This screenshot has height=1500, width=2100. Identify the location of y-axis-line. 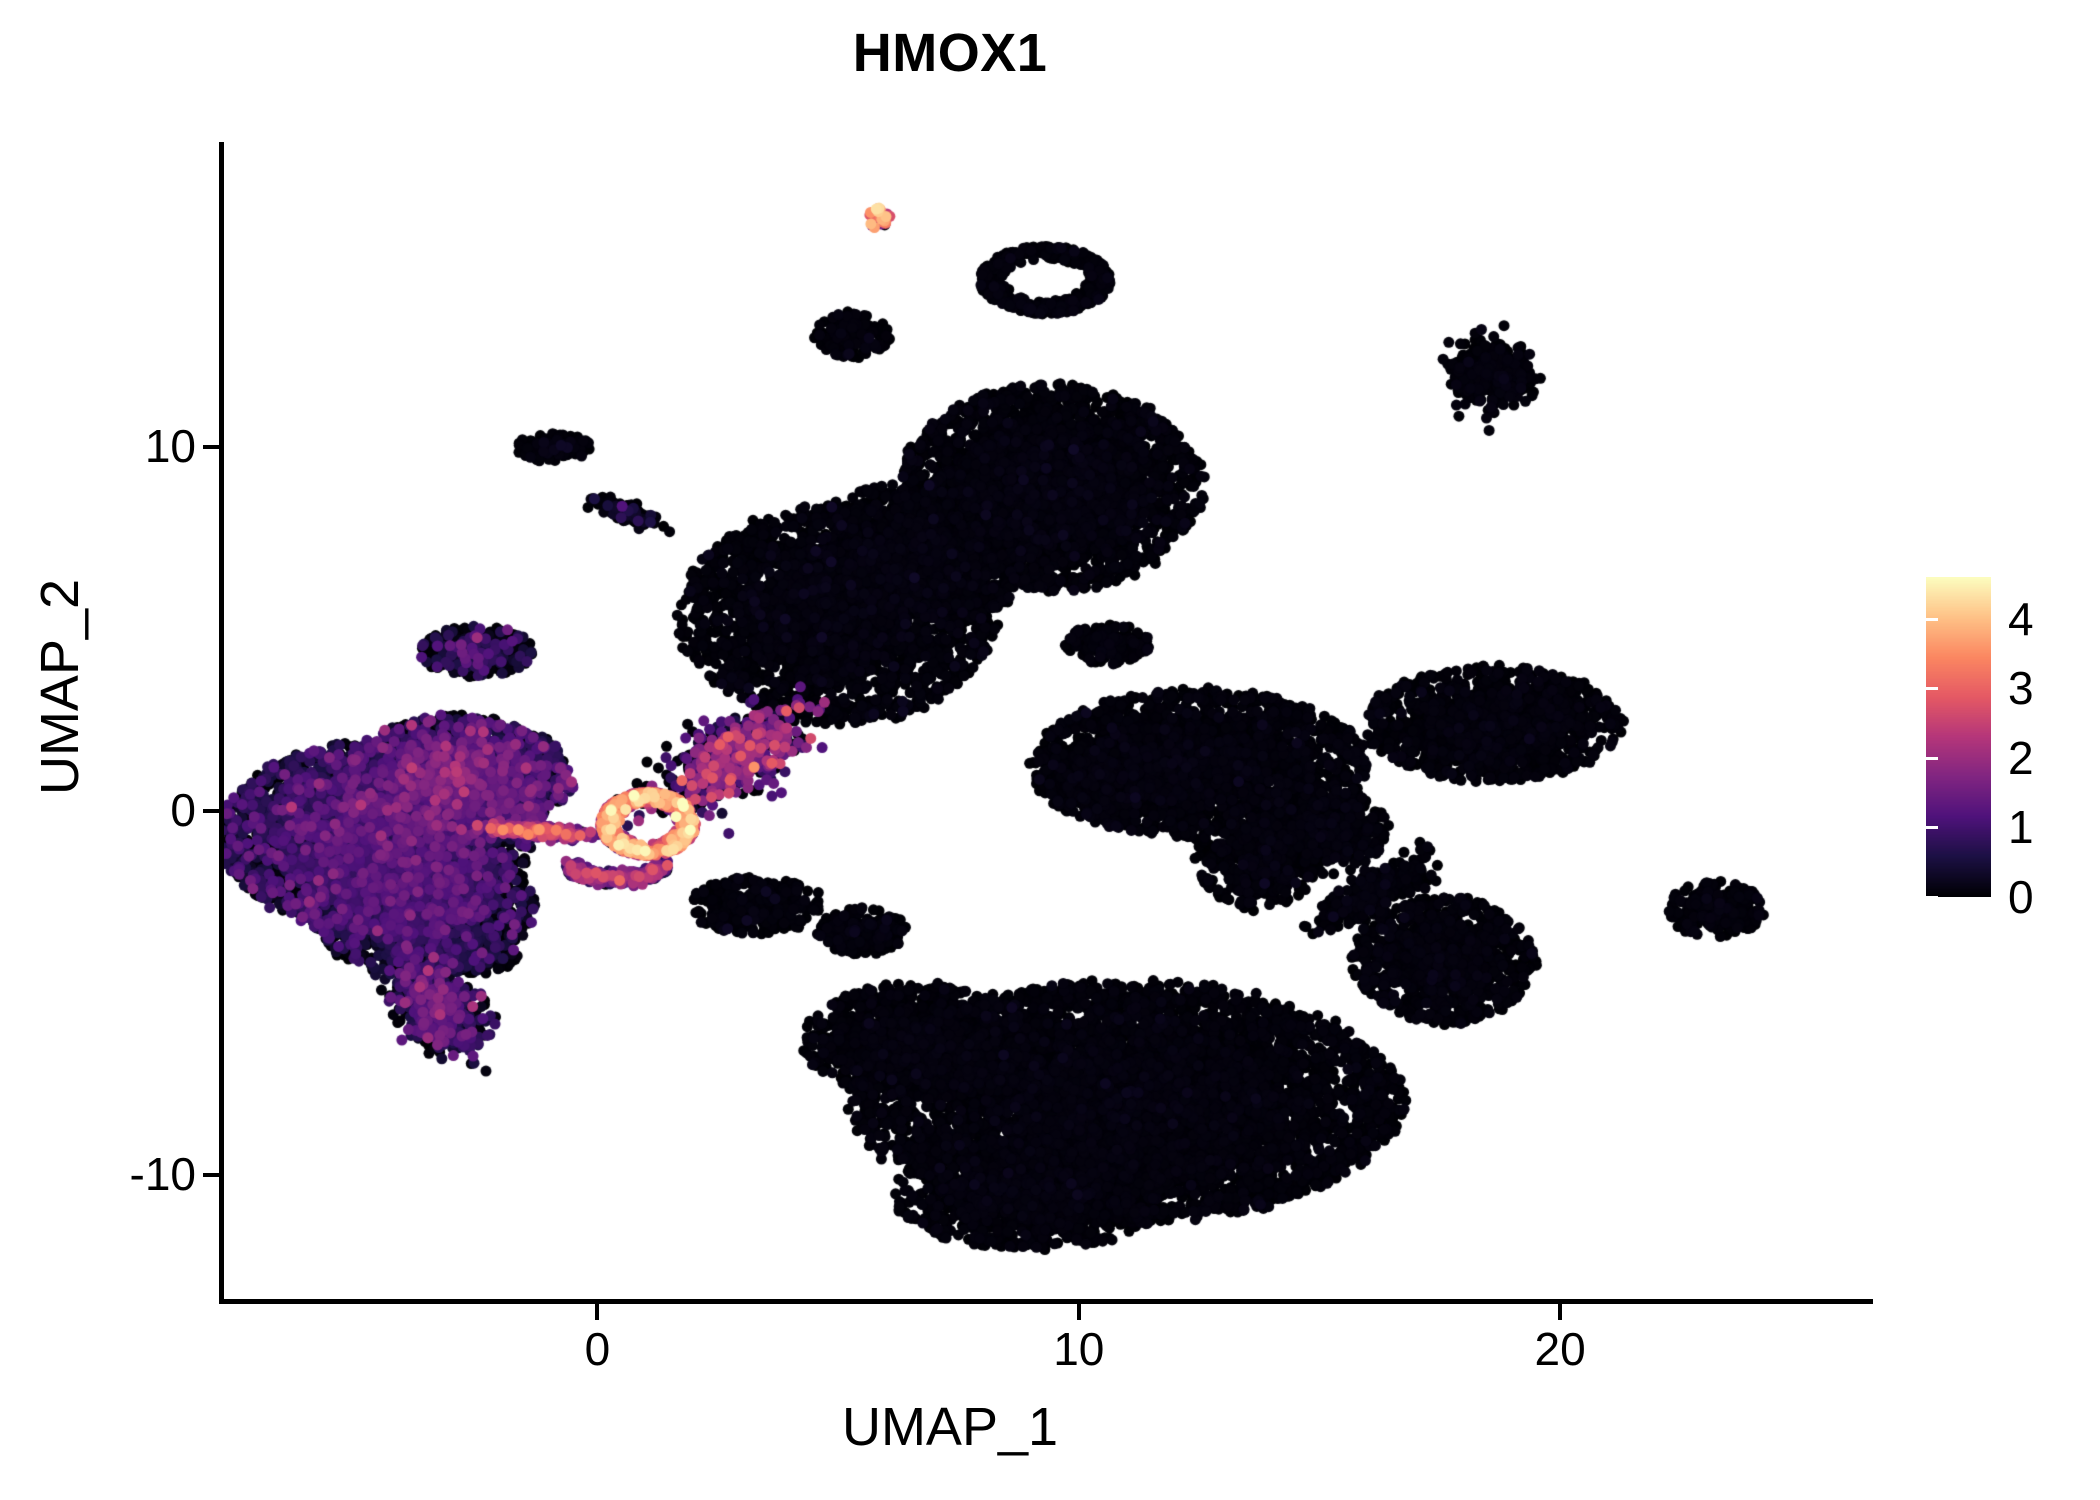
(221, 723).